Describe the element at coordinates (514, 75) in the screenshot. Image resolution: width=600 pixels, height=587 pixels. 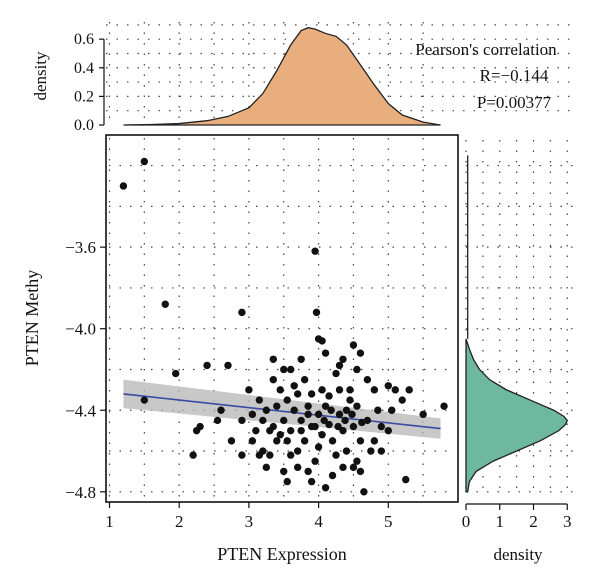
I see `annotation-r-value: R=−0.144` at that location.